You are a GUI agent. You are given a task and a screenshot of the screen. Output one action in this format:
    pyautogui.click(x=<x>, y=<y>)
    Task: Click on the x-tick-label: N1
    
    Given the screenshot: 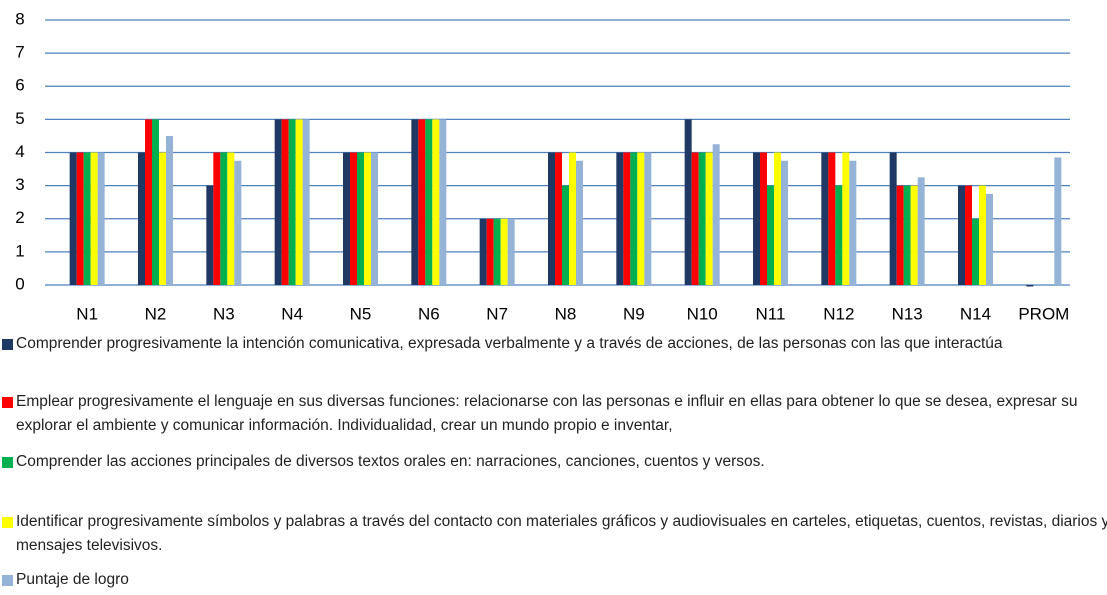 What is the action you would take?
    pyautogui.click(x=87, y=313)
    